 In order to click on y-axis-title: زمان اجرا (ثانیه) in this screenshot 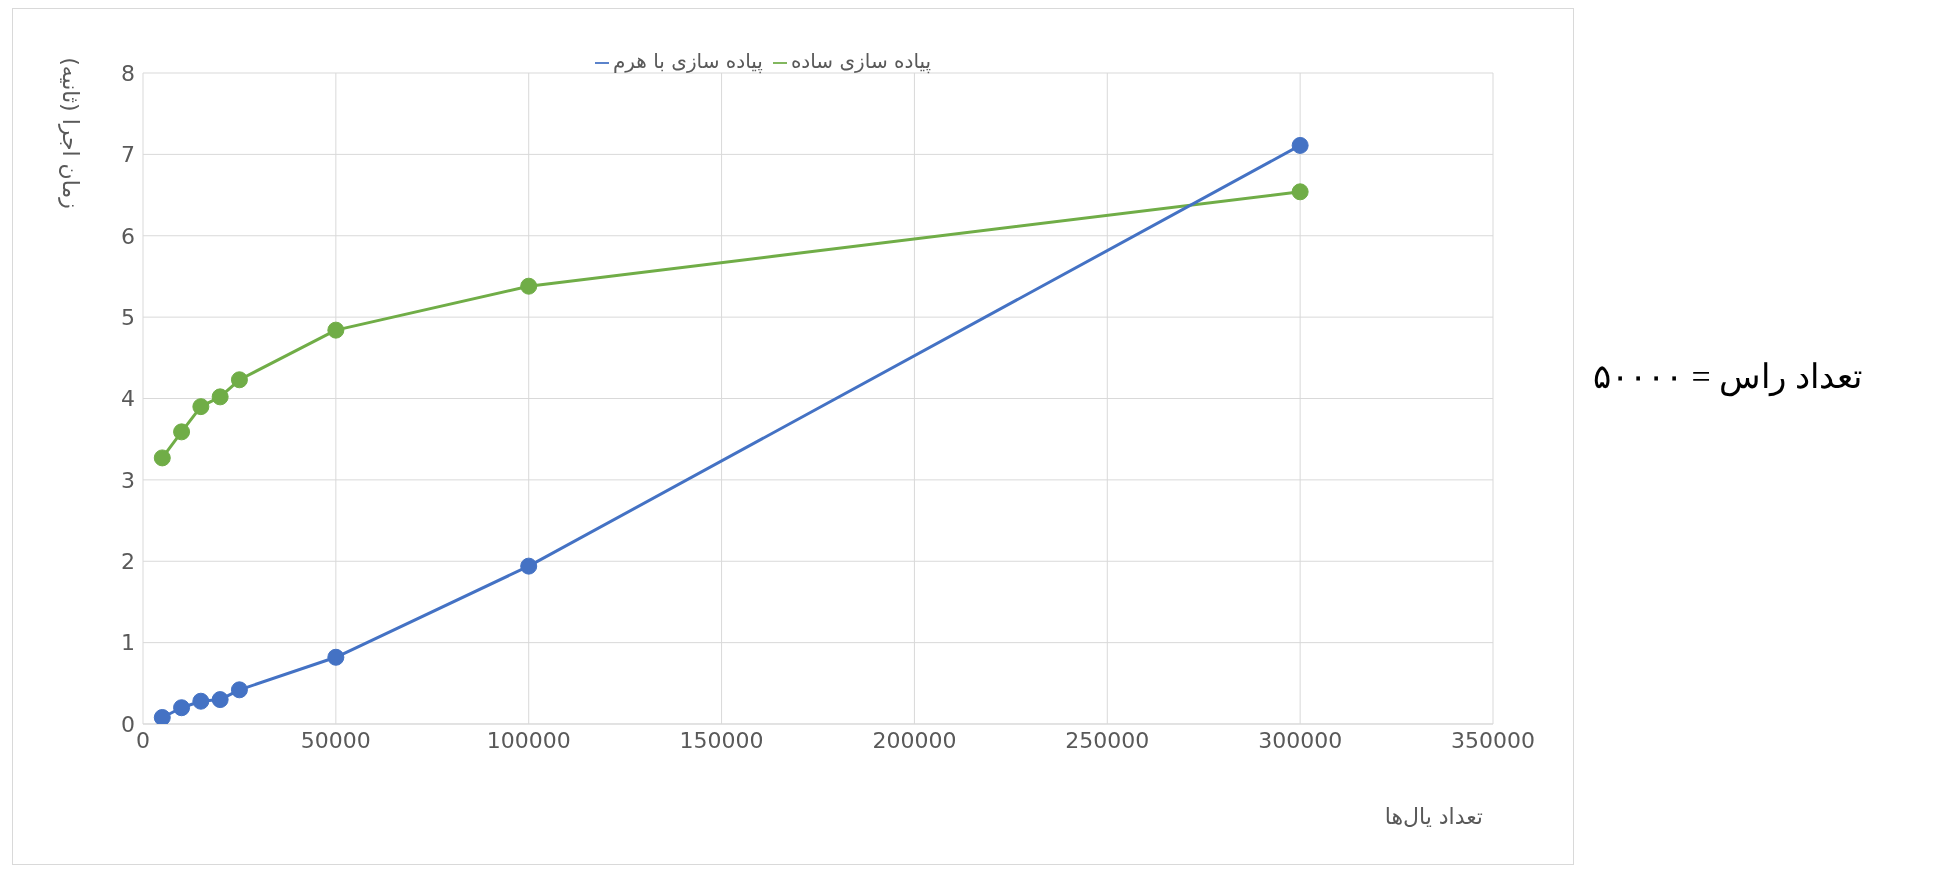, I will do `click(70, 133)`.